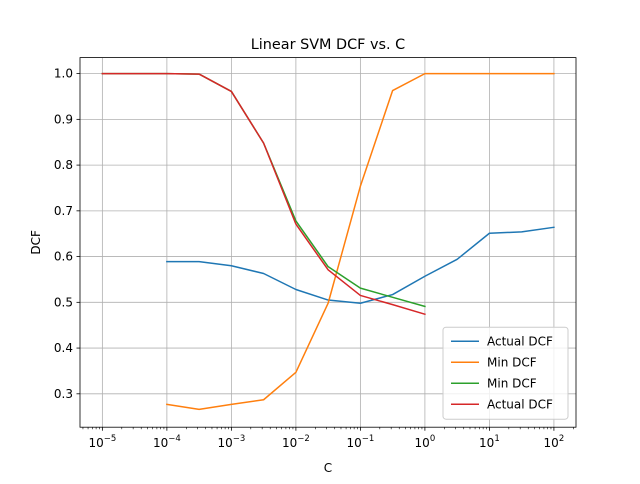  I want to click on y-tick-label: 0.7, so click(63, 211).